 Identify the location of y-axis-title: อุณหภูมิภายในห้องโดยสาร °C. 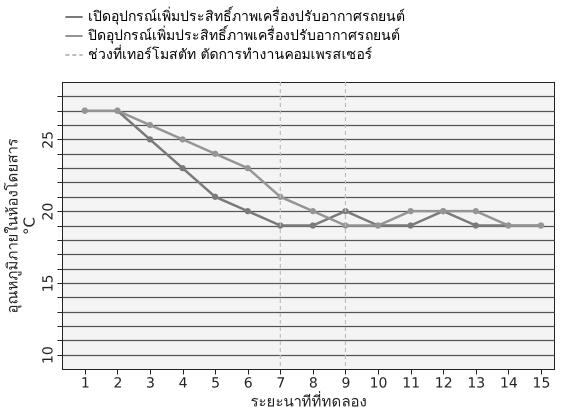
(21, 226).